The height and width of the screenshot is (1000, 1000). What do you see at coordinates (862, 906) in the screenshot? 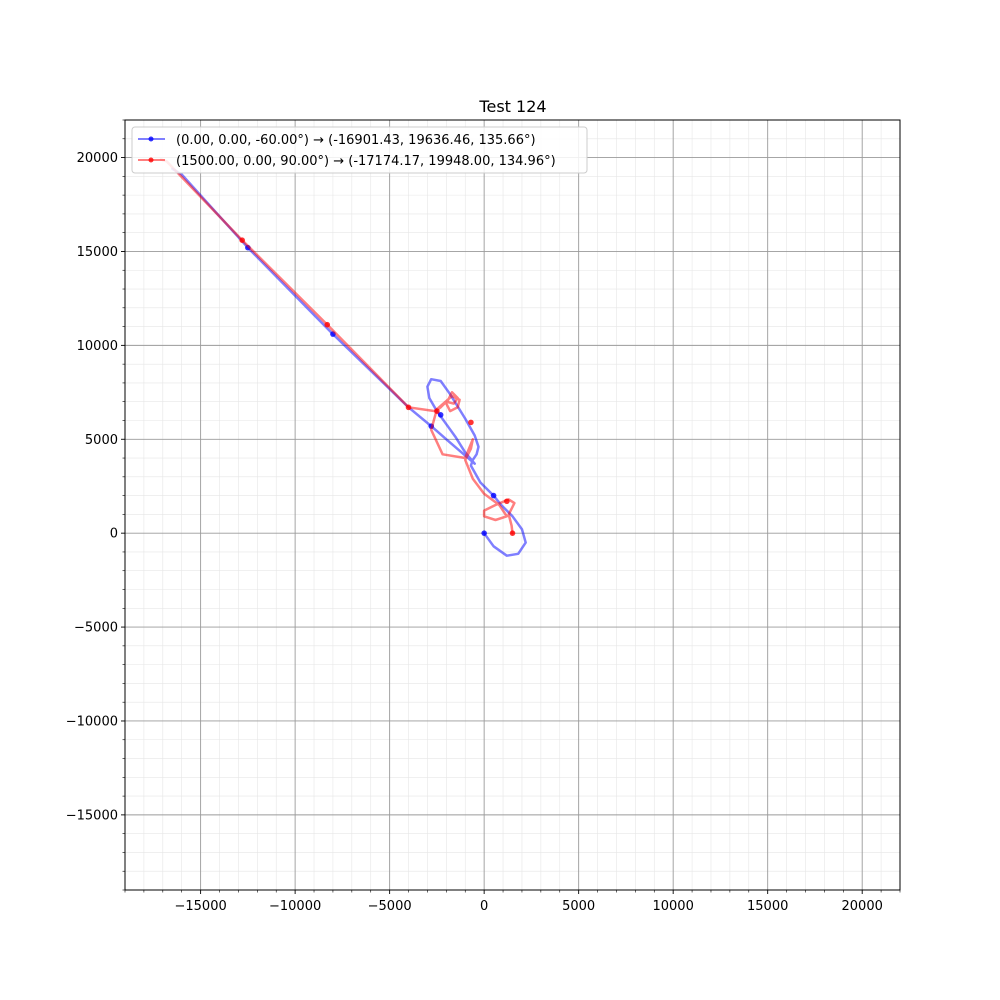
I see `x-tick-label: 20000` at bounding box center [862, 906].